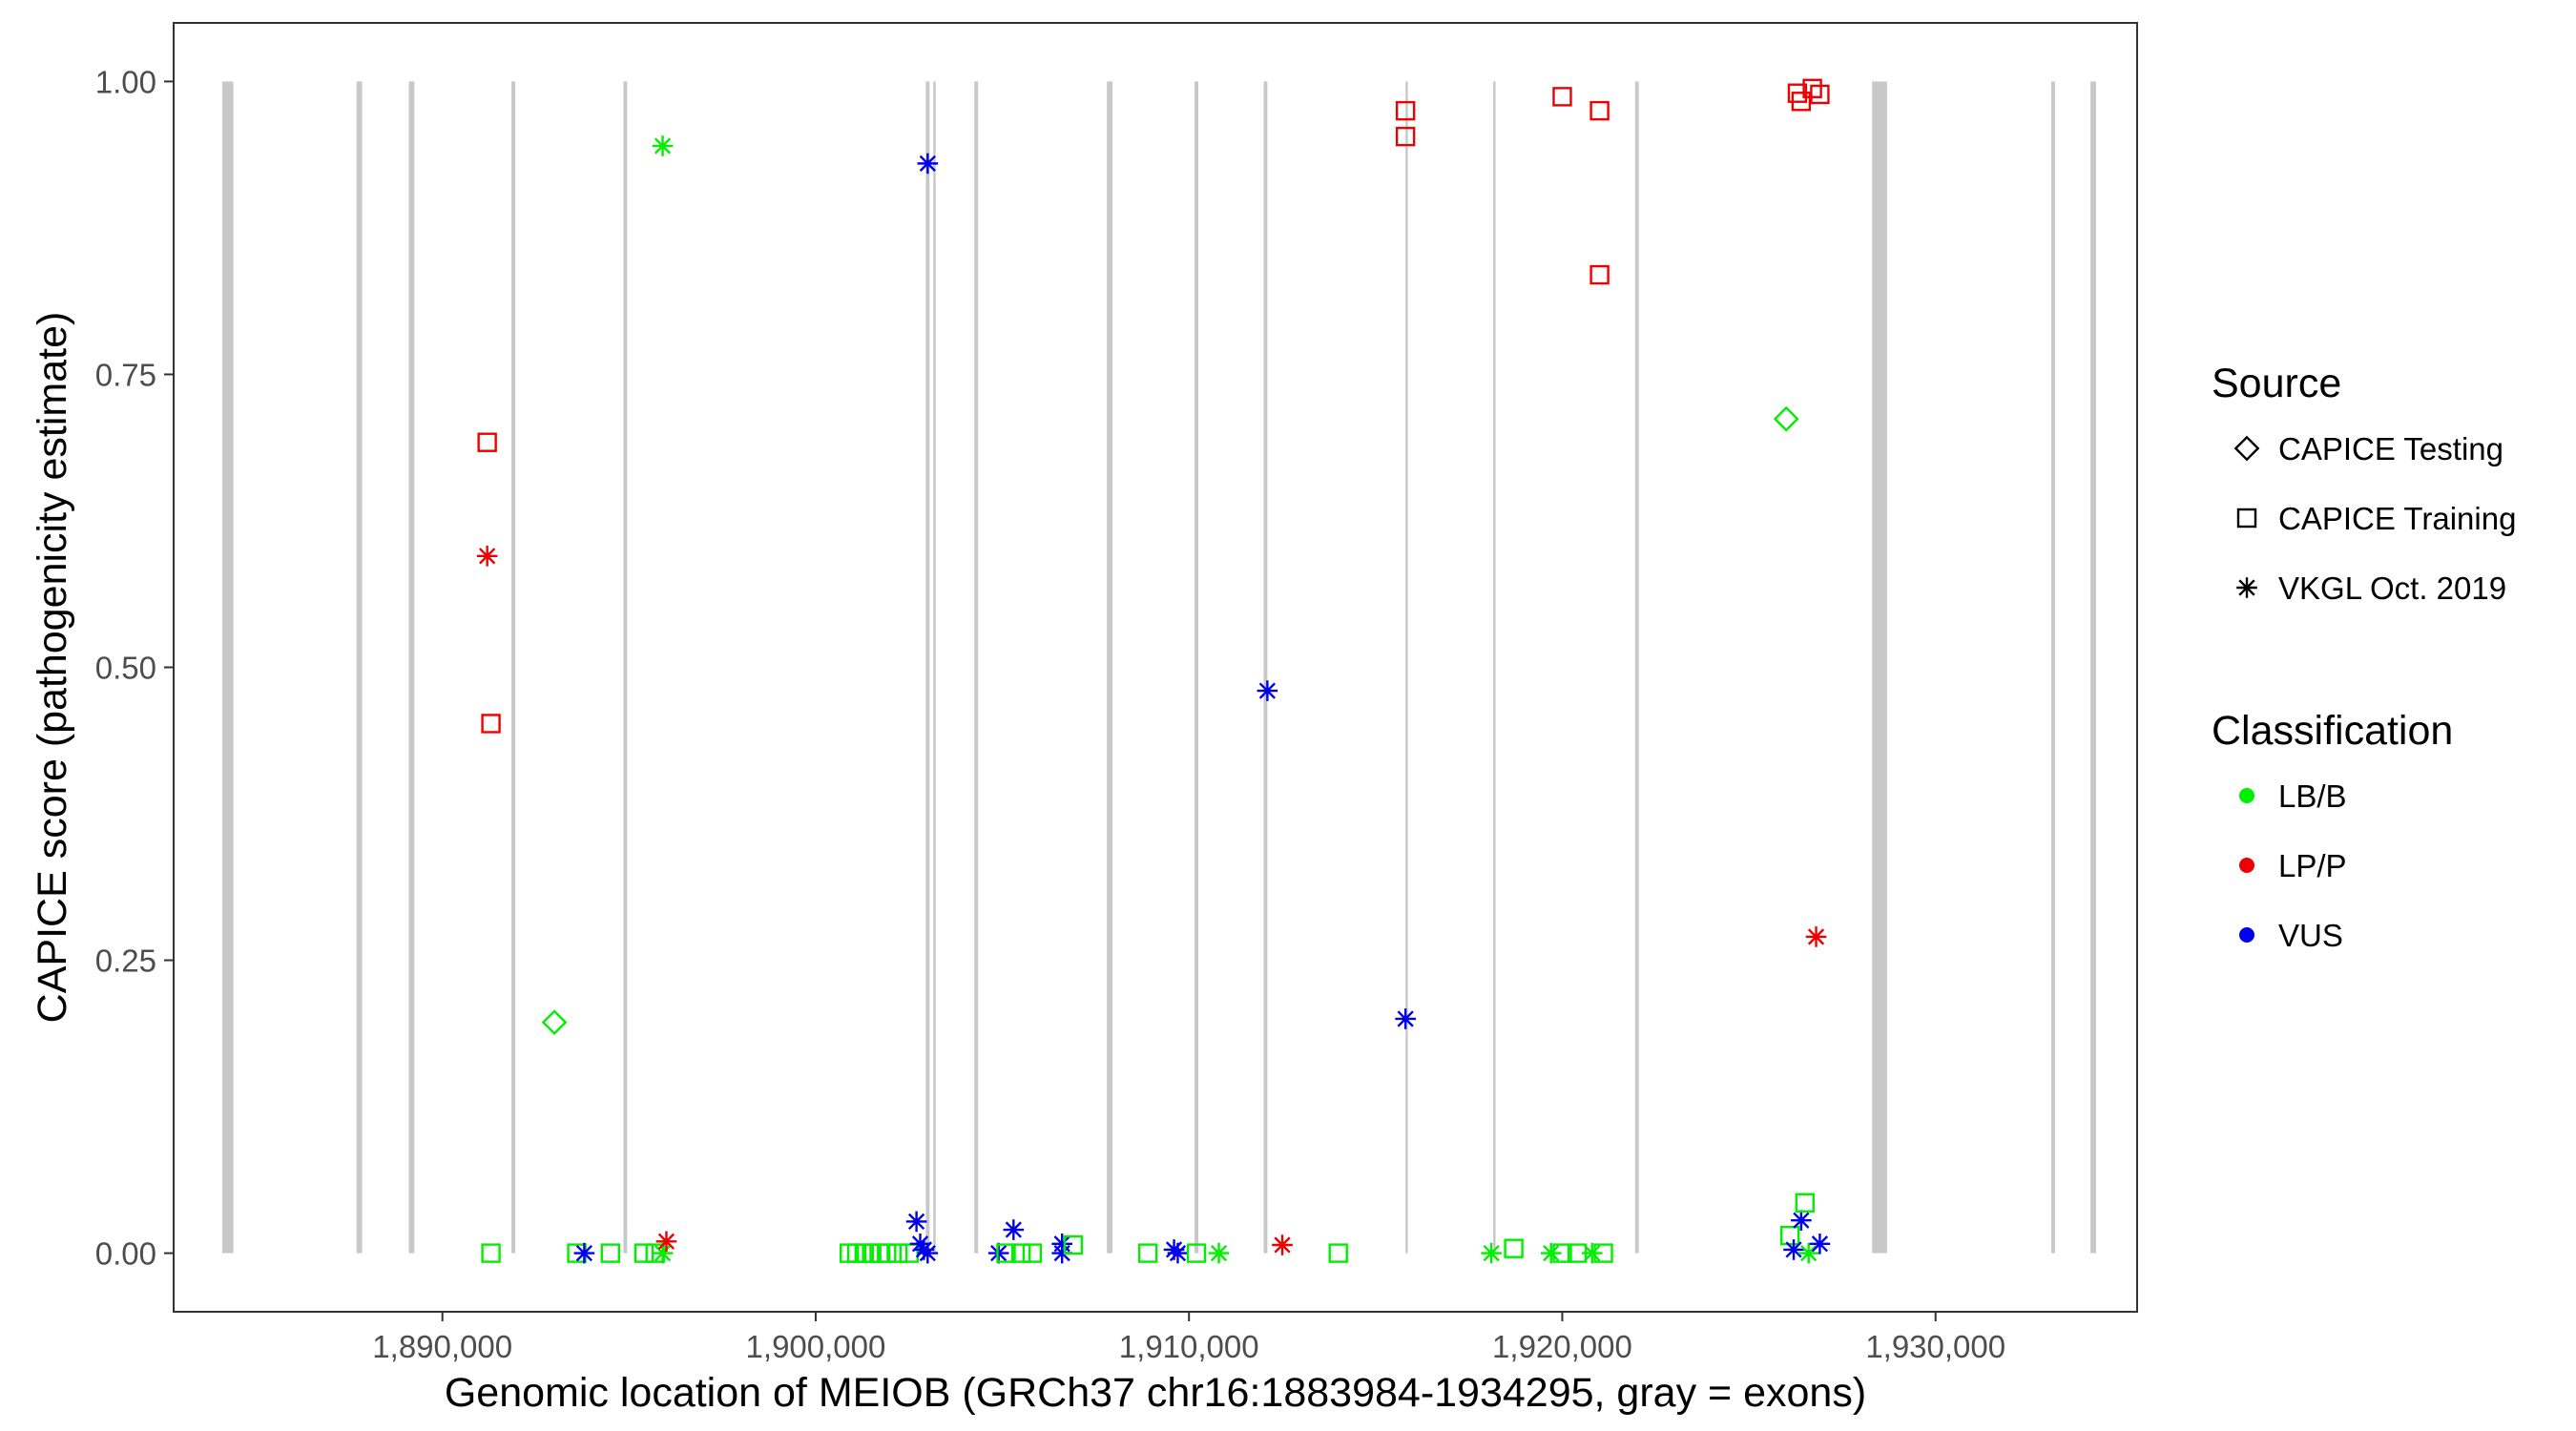 This screenshot has height=1431, width=2576. I want to click on legend-source-label: VKGL Oct. 2019, so click(2392, 588).